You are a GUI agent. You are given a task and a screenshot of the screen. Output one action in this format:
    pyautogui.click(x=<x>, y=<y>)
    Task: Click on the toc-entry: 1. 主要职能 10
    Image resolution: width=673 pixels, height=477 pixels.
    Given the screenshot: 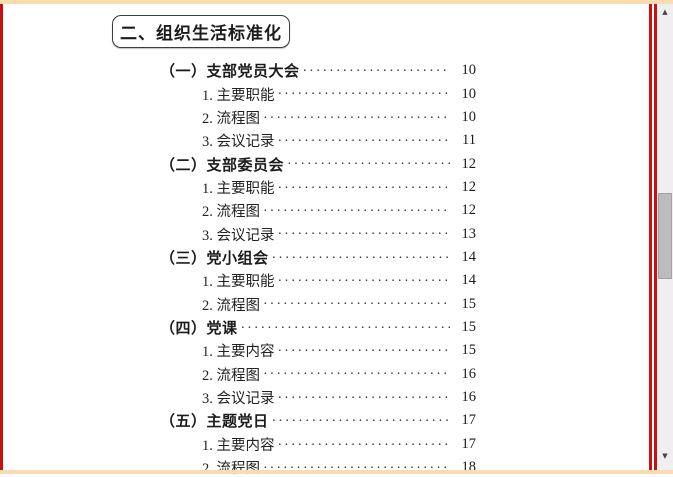 What is the action you would take?
    pyautogui.click(x=318, y=93)
    